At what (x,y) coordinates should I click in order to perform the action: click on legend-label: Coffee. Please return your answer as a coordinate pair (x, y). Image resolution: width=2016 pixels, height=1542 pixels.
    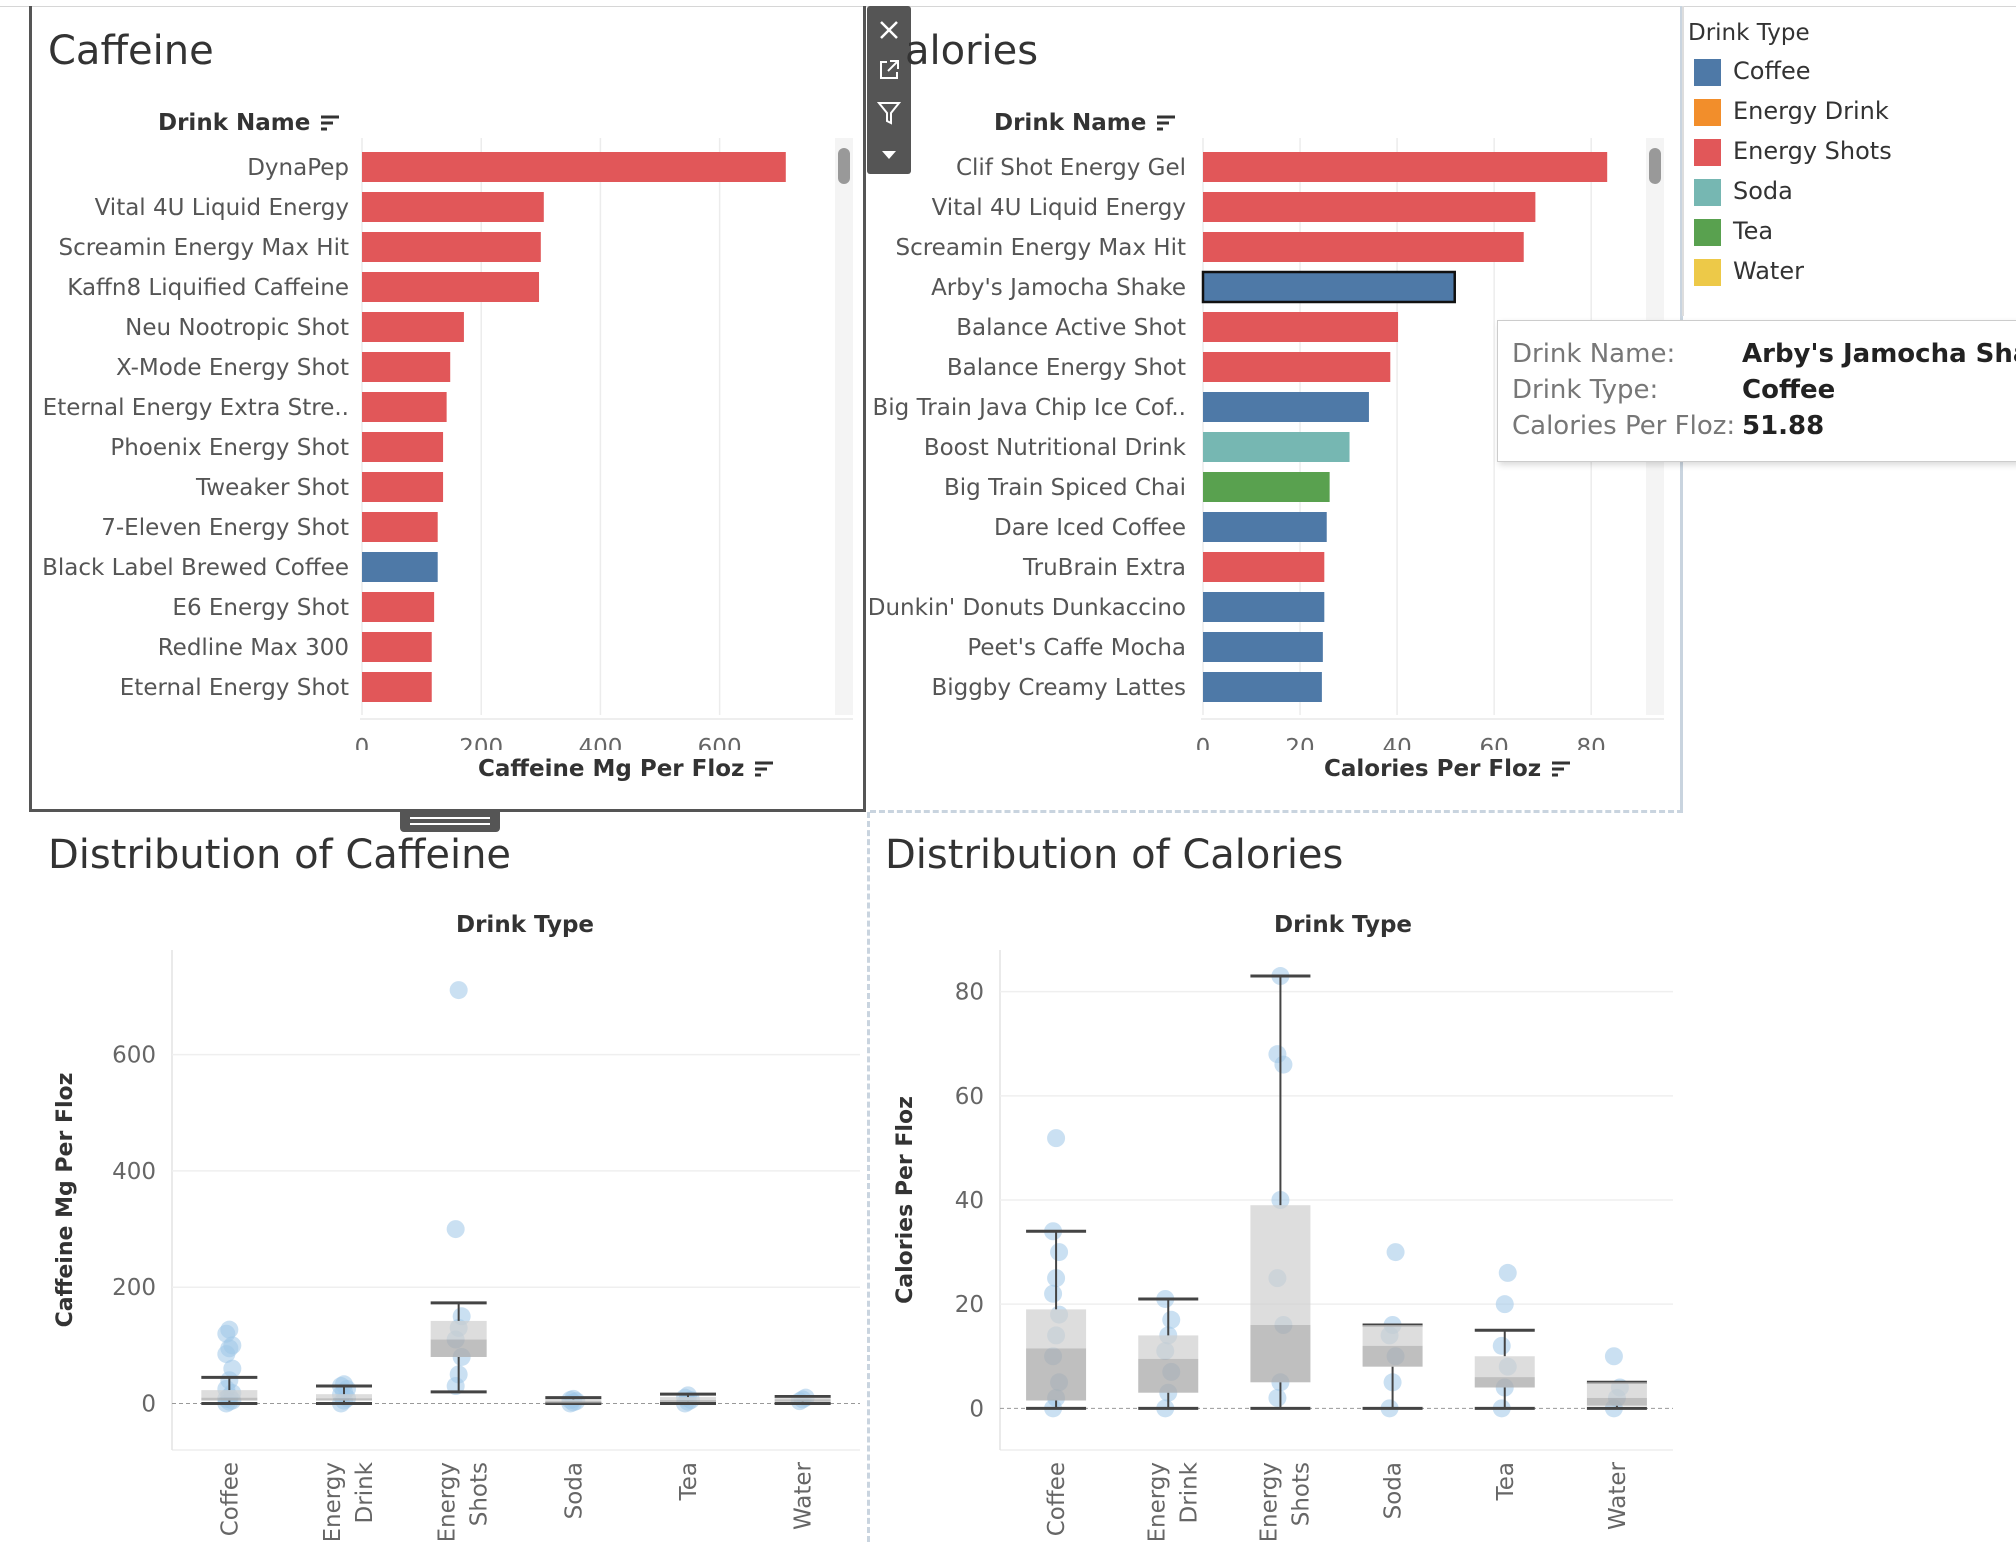
    Looking at the image, I should click on (1772, 71).